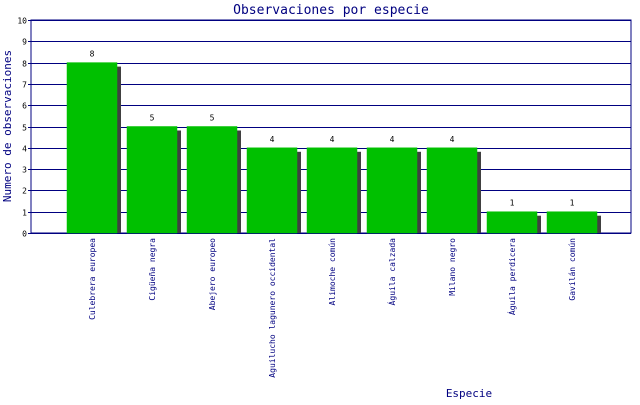  Describe the element at coordinates (24, 64) in the screenshot. I see `y-tick-label: 8` at that location.